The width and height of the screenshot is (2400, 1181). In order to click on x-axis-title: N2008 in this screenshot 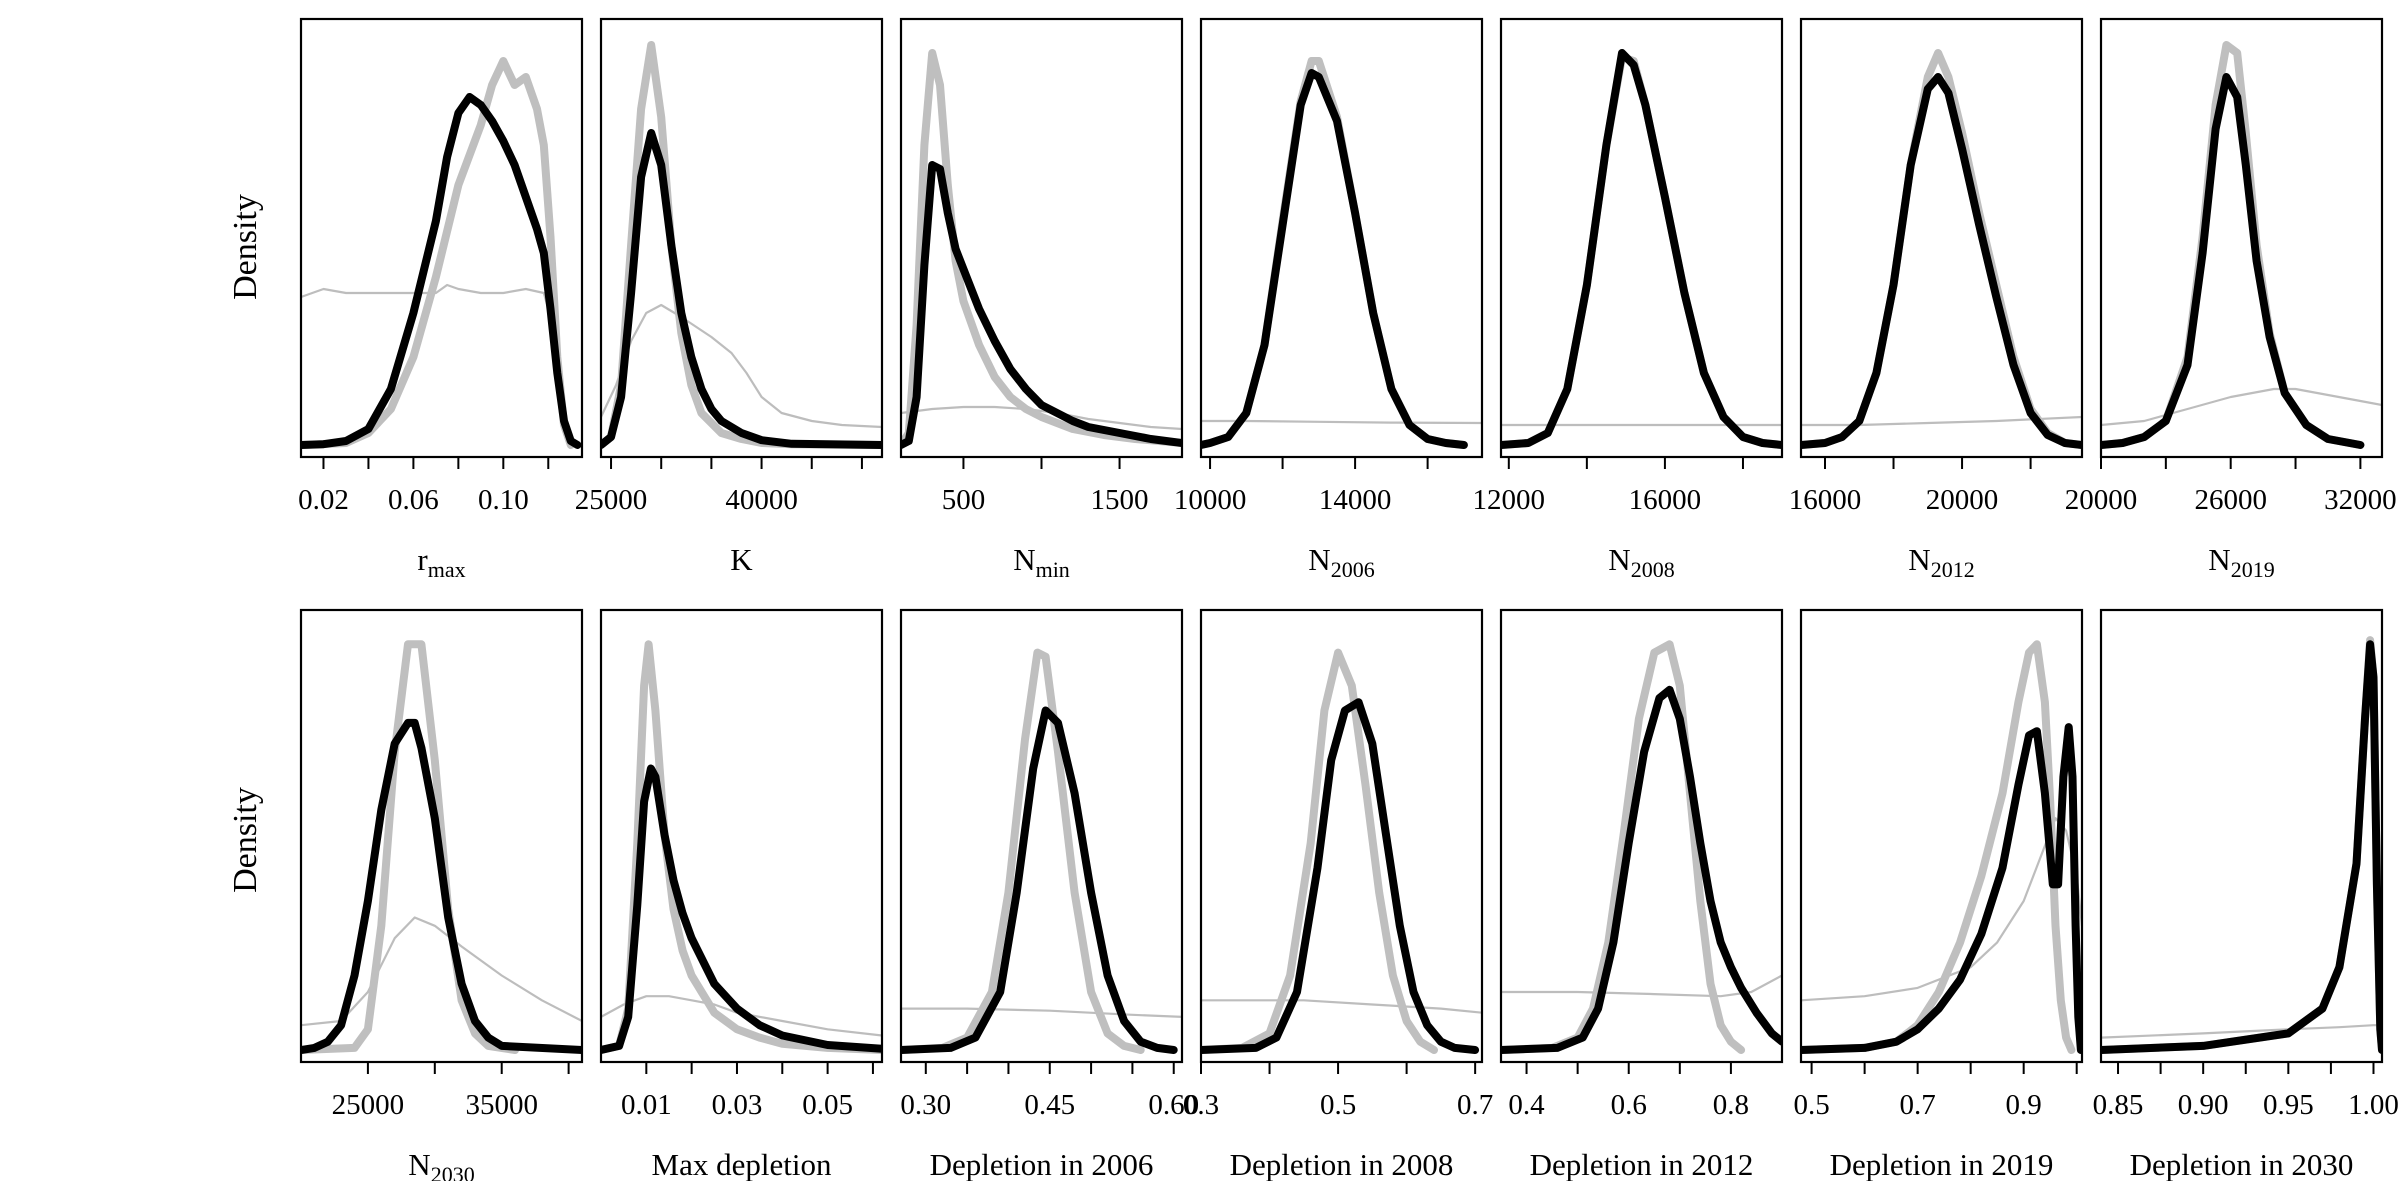, I will do `click(1641, 562)`.